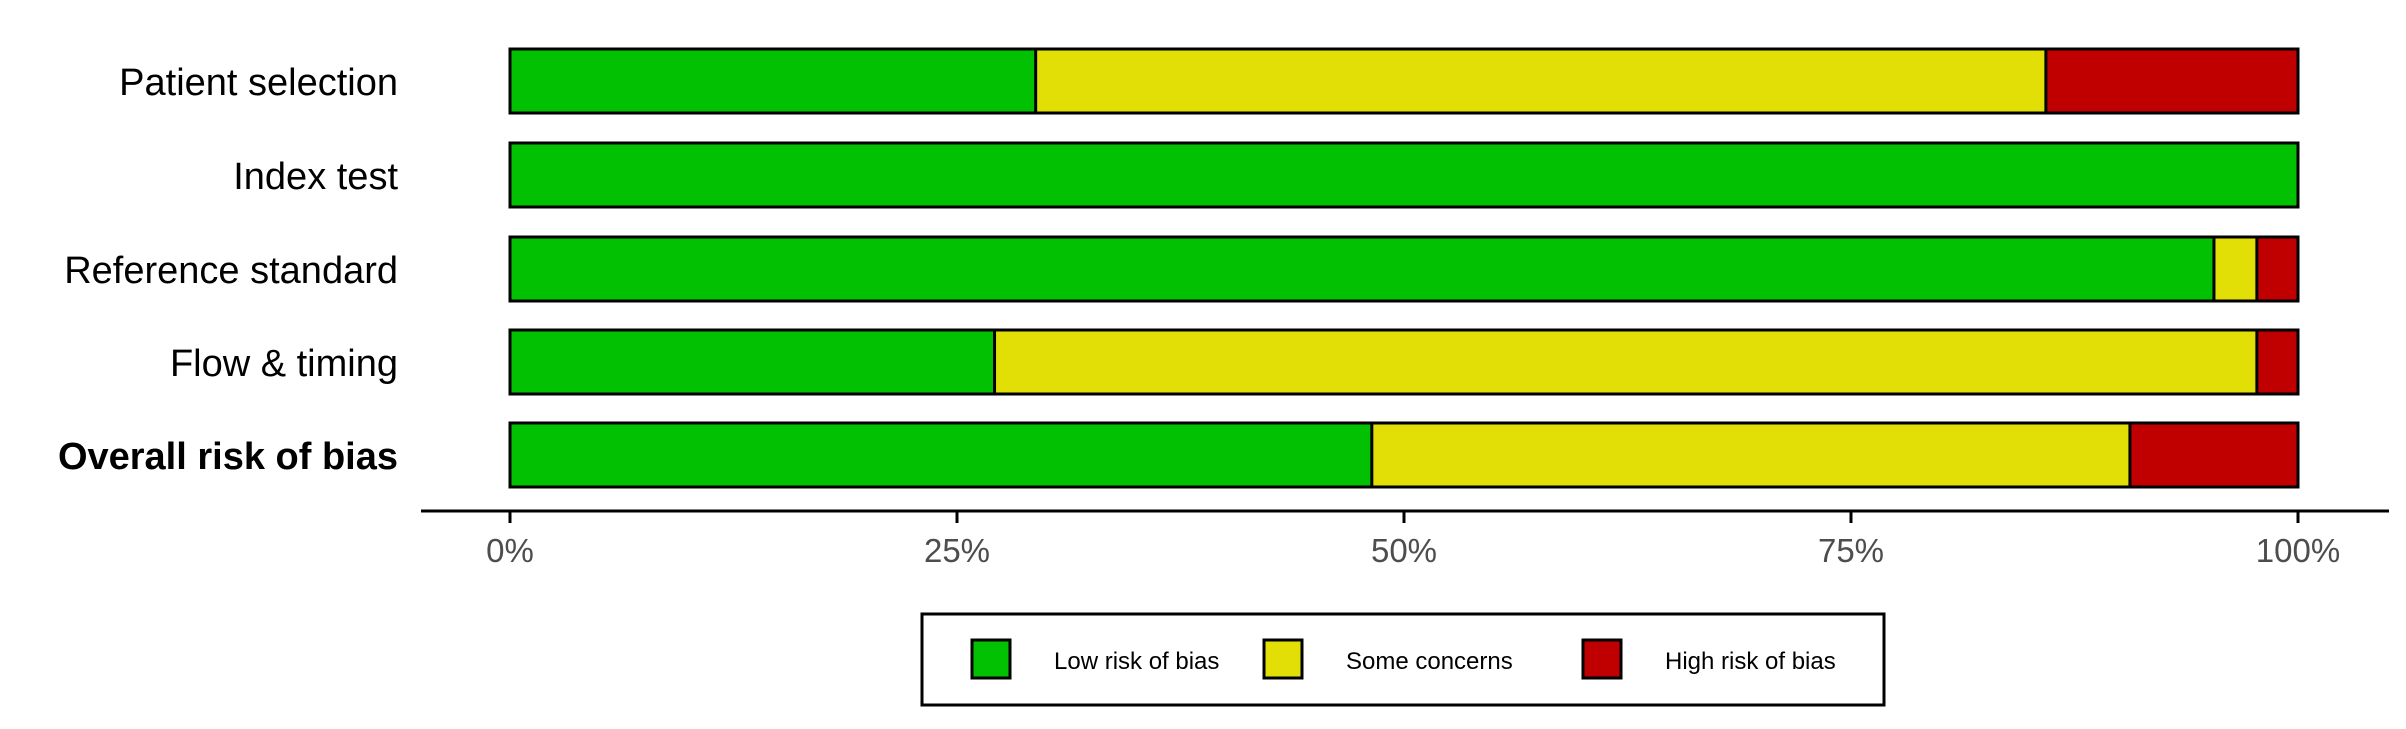  I want to click on bar-patient-selection-high-risk-of-bias, so click(2171, 81).